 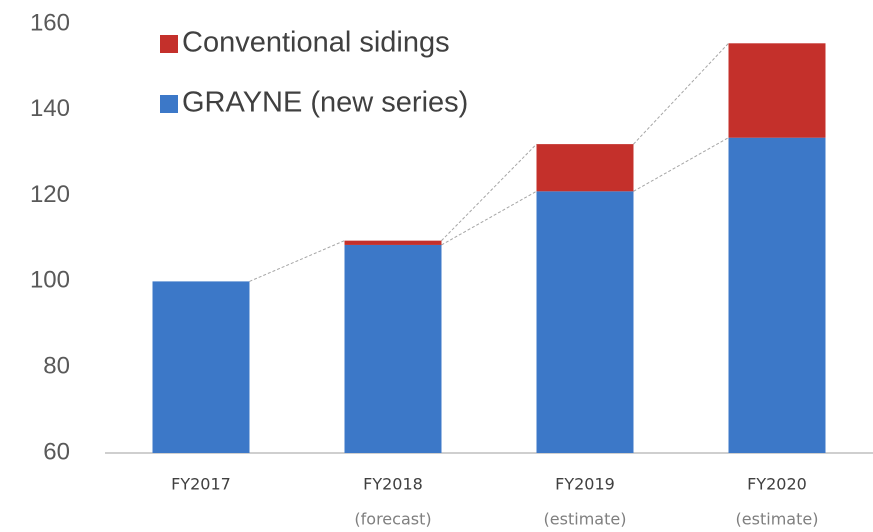 I want to click on x-tick-label: FY2018, so click(x=393, y=484).